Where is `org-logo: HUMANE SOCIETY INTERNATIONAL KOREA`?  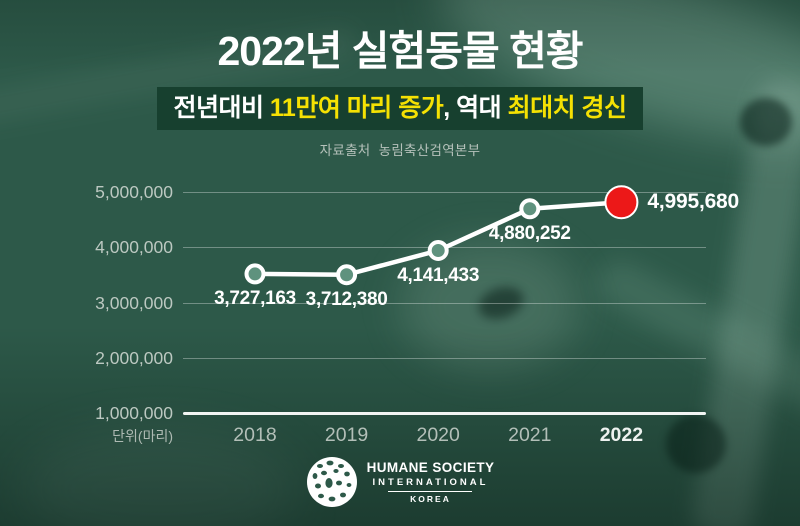 org-logo: HUMANE SOCIETY INTERNATIONAL KOREA is located at coordinates (400, 482).